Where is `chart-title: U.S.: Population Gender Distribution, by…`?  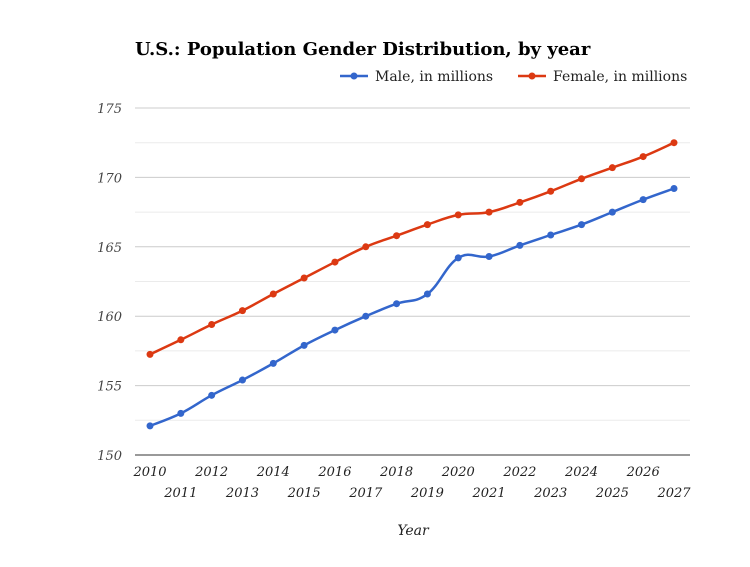 chart-title: U.S.: Population Gender Distribution, by… is located at coordinates (363, 49).